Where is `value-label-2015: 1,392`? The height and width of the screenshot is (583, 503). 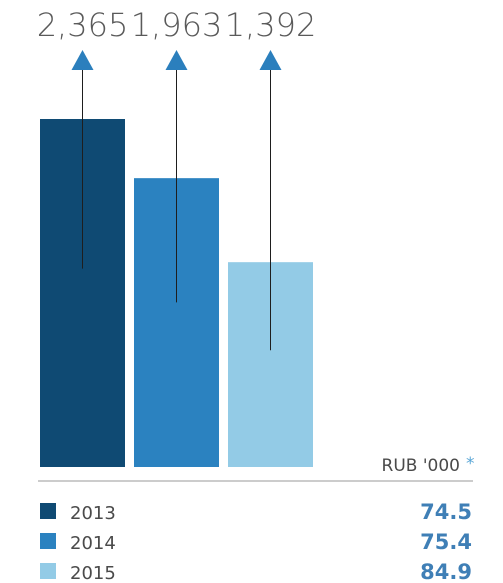 value-label-2015: 1,392 is located at coordinates (271, 25).